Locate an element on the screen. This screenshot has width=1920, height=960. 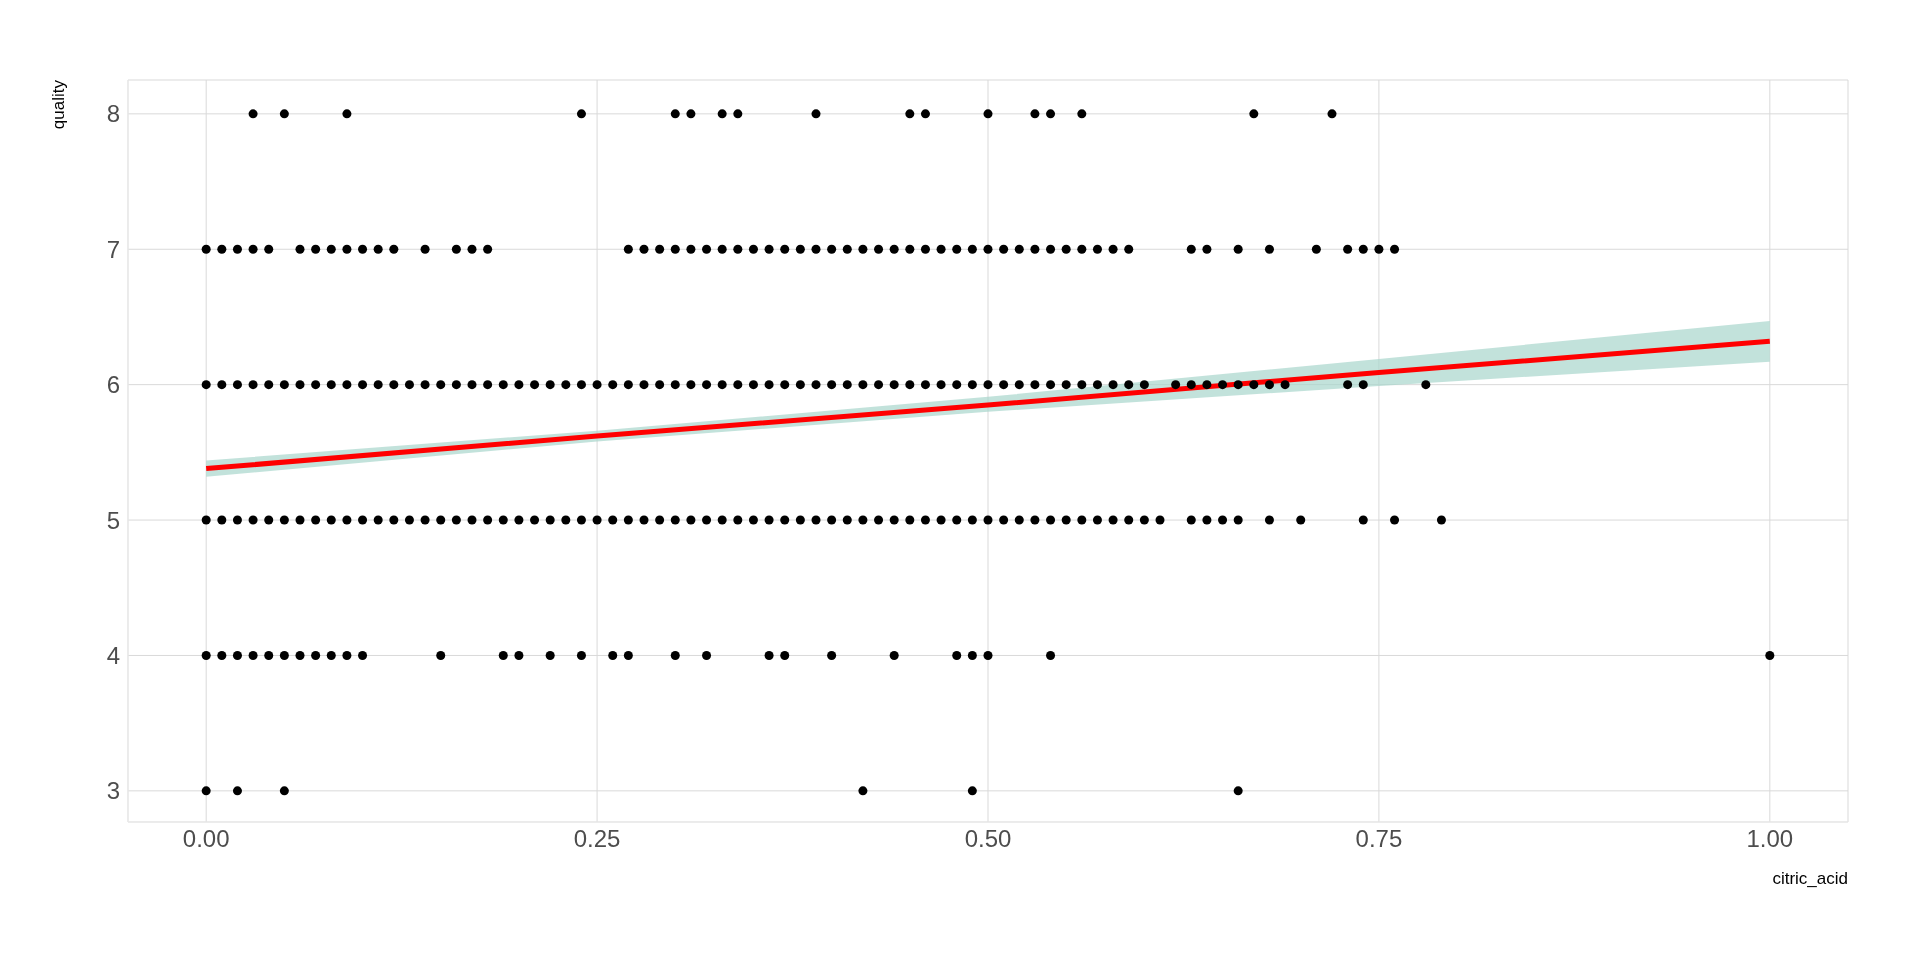
x-tick-label: 0.50 is located at coordinates (988, 839).